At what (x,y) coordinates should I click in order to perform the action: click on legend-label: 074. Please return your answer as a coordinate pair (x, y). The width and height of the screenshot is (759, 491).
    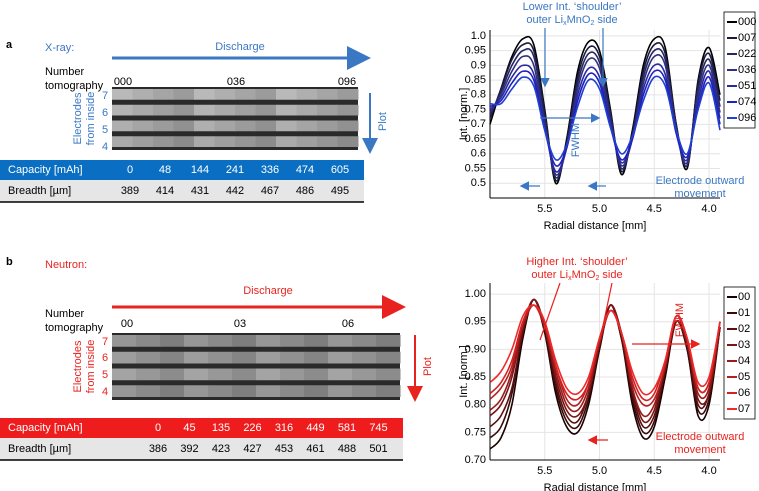
    Looking at the image, I should click on (747, 102).